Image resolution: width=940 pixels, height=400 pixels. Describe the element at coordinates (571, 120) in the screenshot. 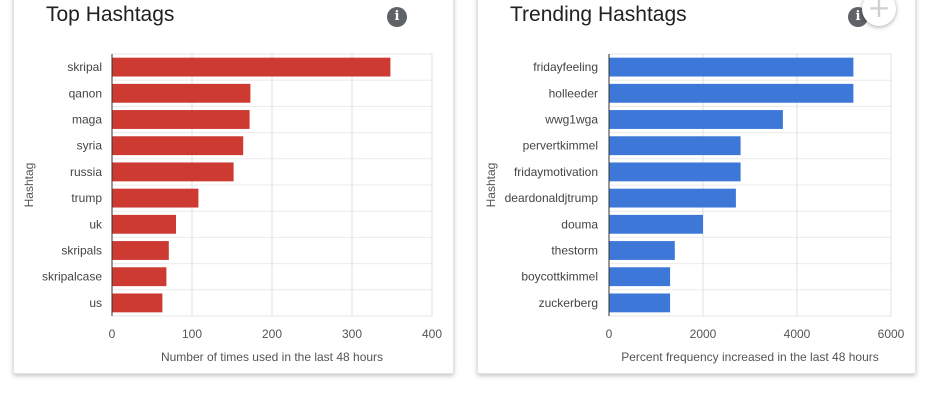

I see `category-label: wwg1wga` at that location.